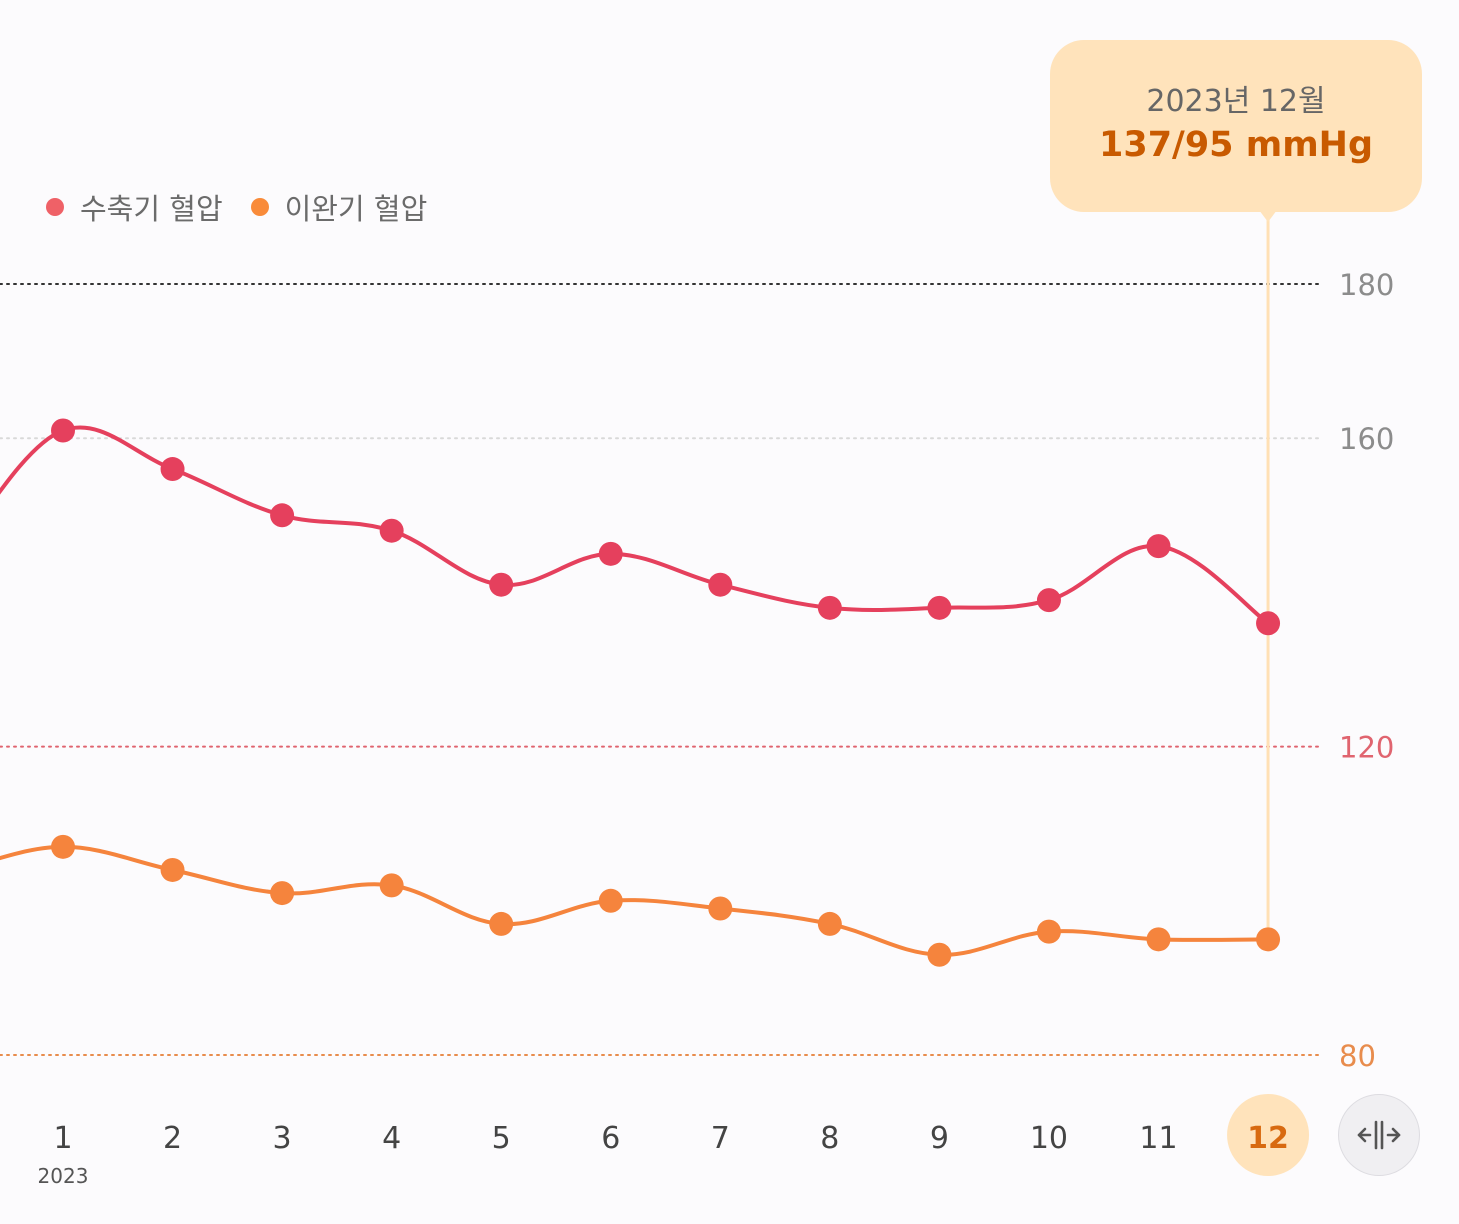 This screenshot has width=1459, height=1224. I want to click on x-tick-label-11: 11, so click(1158, 1138).